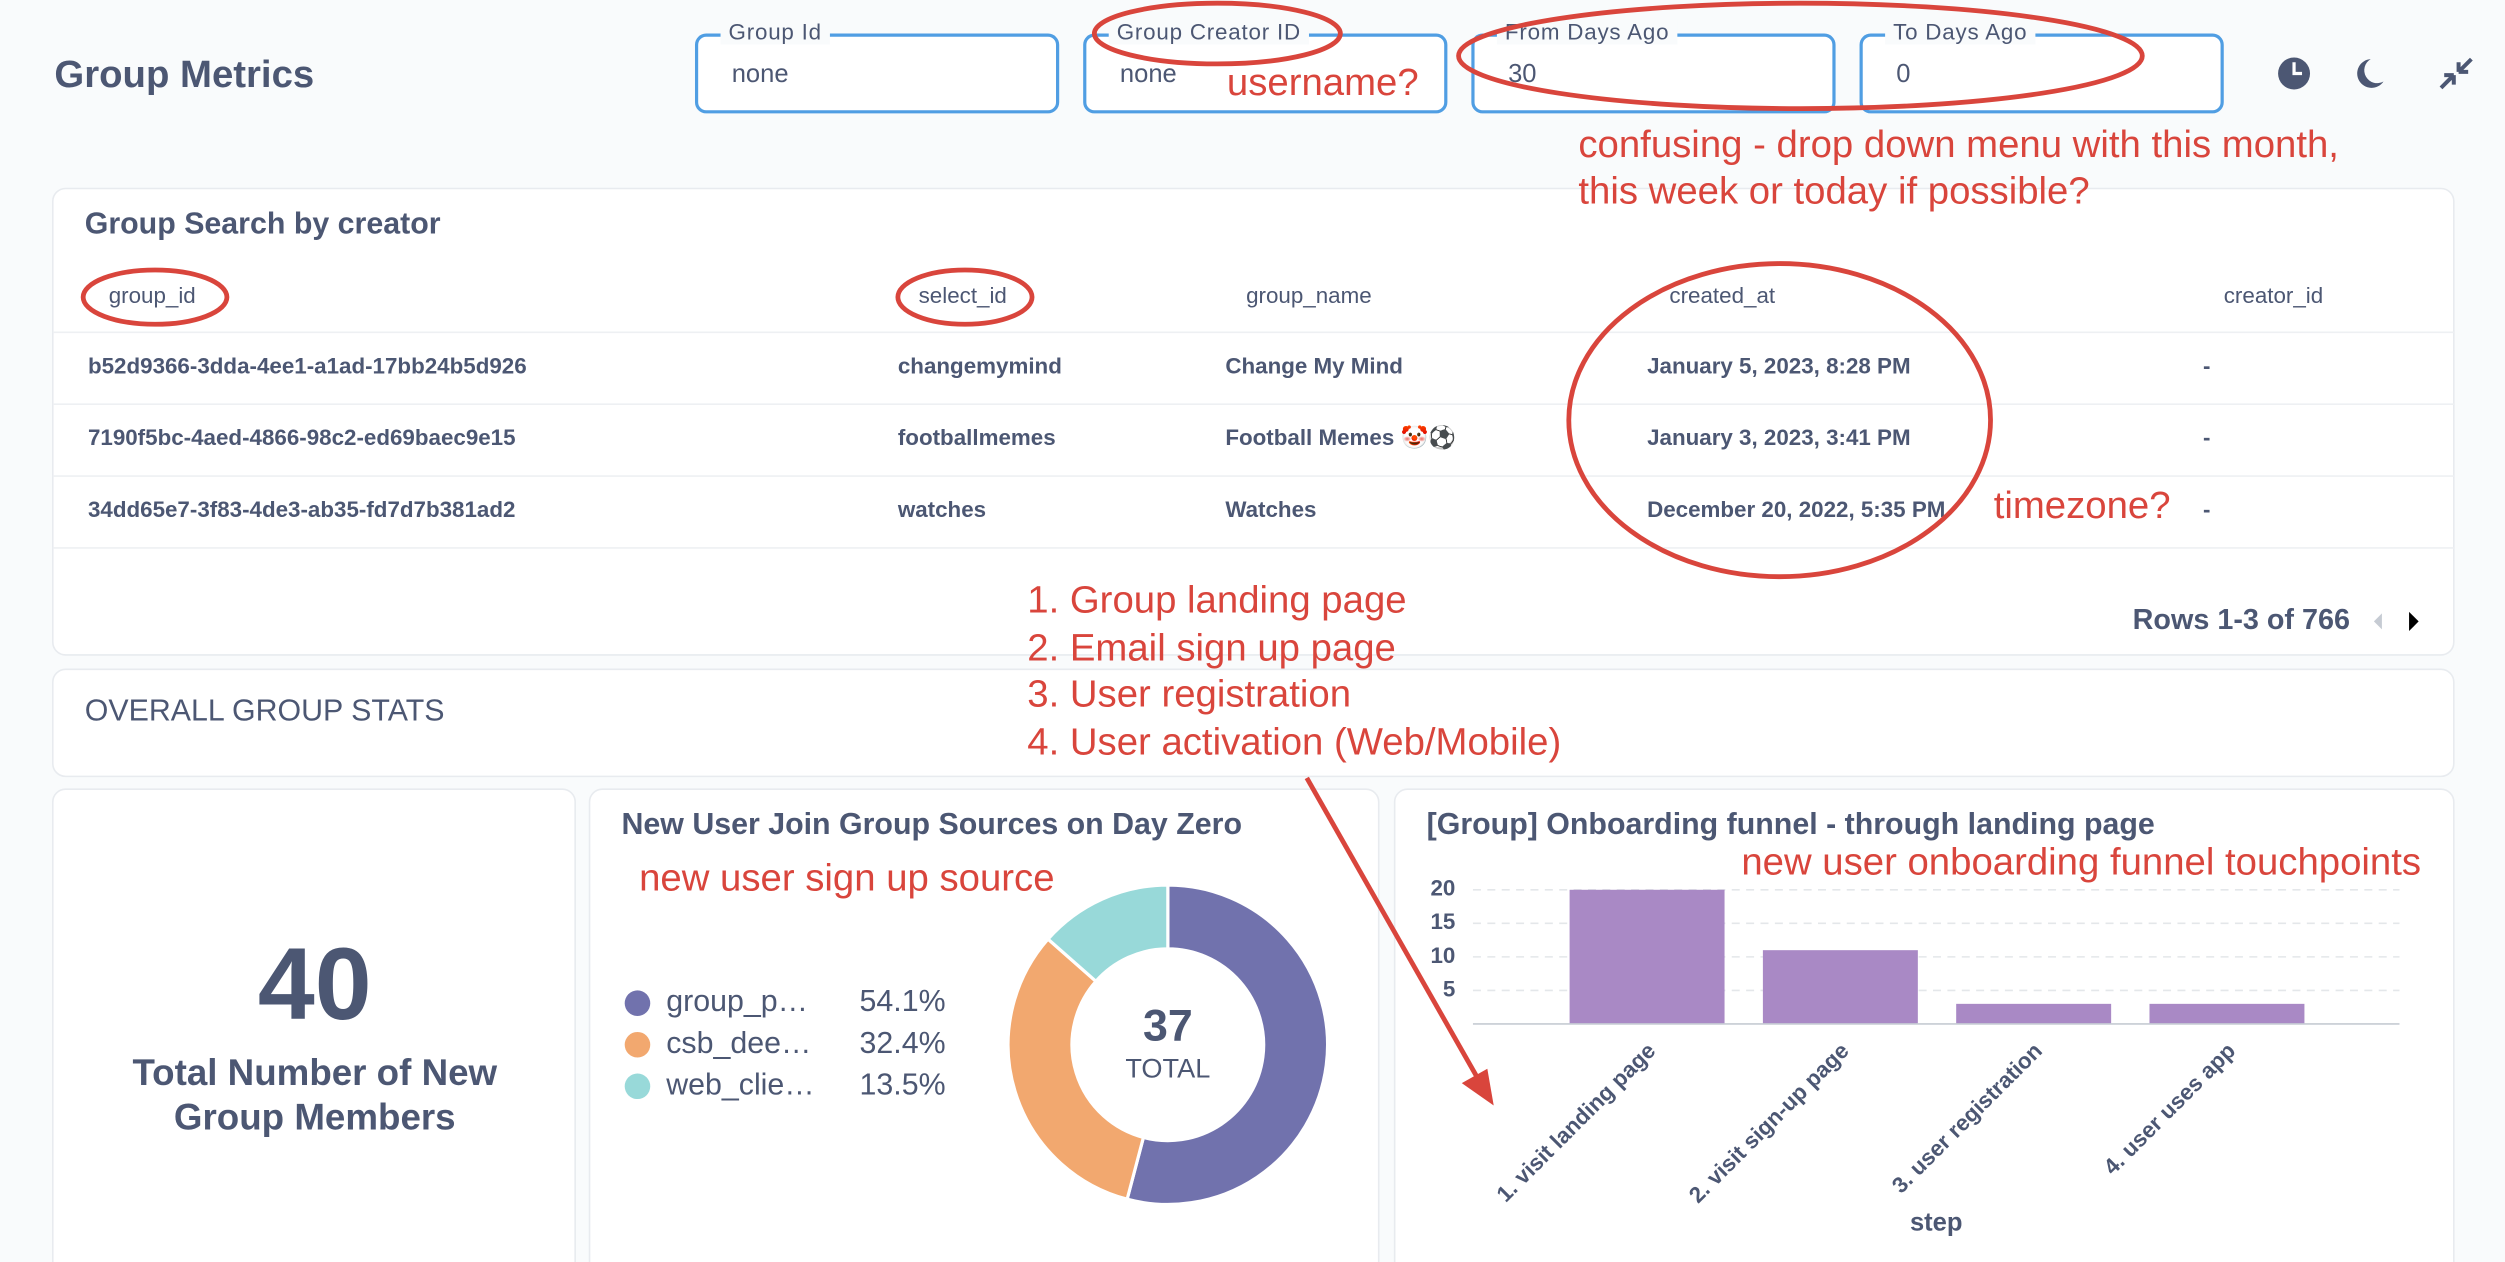  I want to click on y-tick-label: 20, so click(1443, 888).